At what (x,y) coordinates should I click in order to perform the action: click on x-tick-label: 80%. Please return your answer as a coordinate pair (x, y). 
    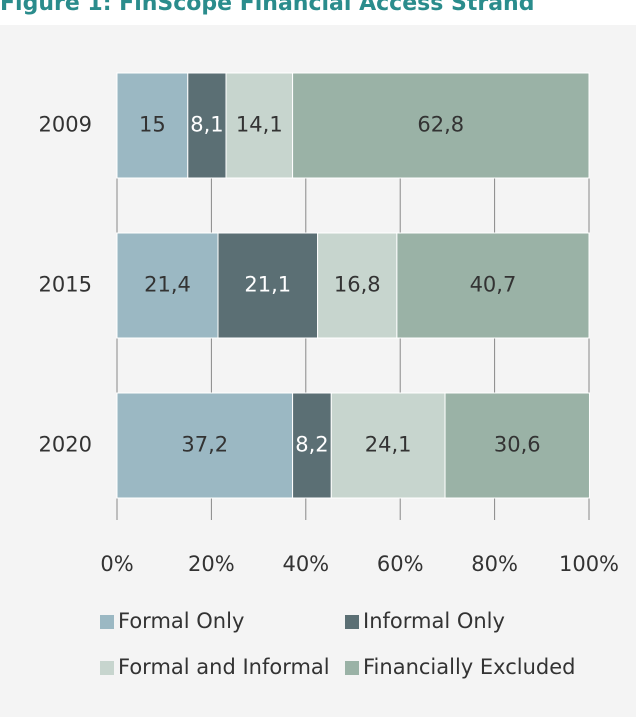
    Looking at the image, I should click on (494, 564).